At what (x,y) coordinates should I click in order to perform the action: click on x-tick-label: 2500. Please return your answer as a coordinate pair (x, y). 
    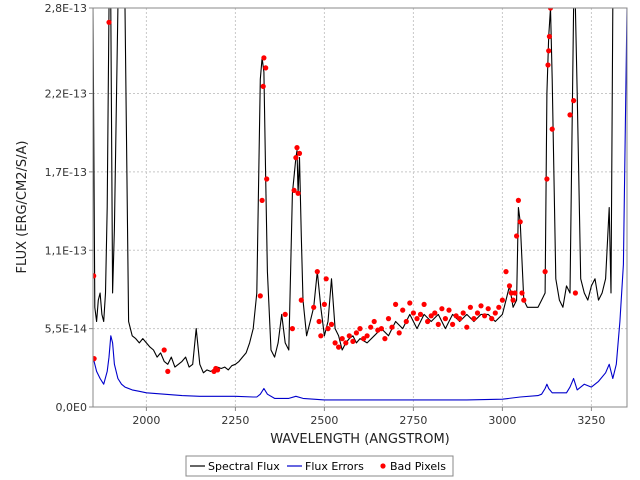
    Looking at the image, I should click on (324, 420).